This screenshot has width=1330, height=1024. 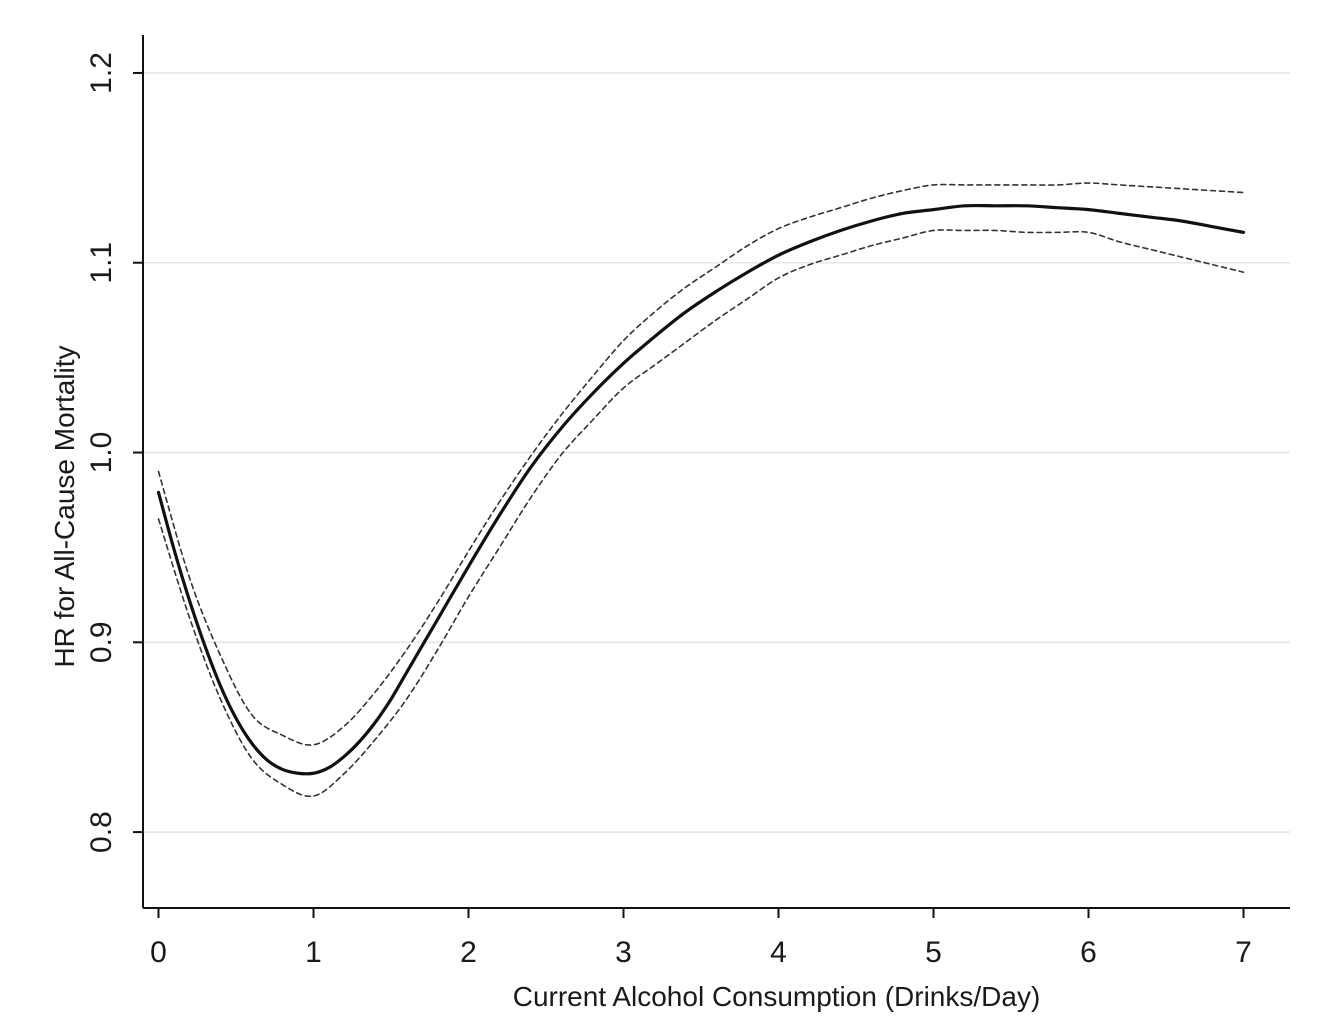 What do you see at coordinates (623, 952) in the screenshot?
I see `x-tick-label-3: 3` at bounding box center [623, 952].